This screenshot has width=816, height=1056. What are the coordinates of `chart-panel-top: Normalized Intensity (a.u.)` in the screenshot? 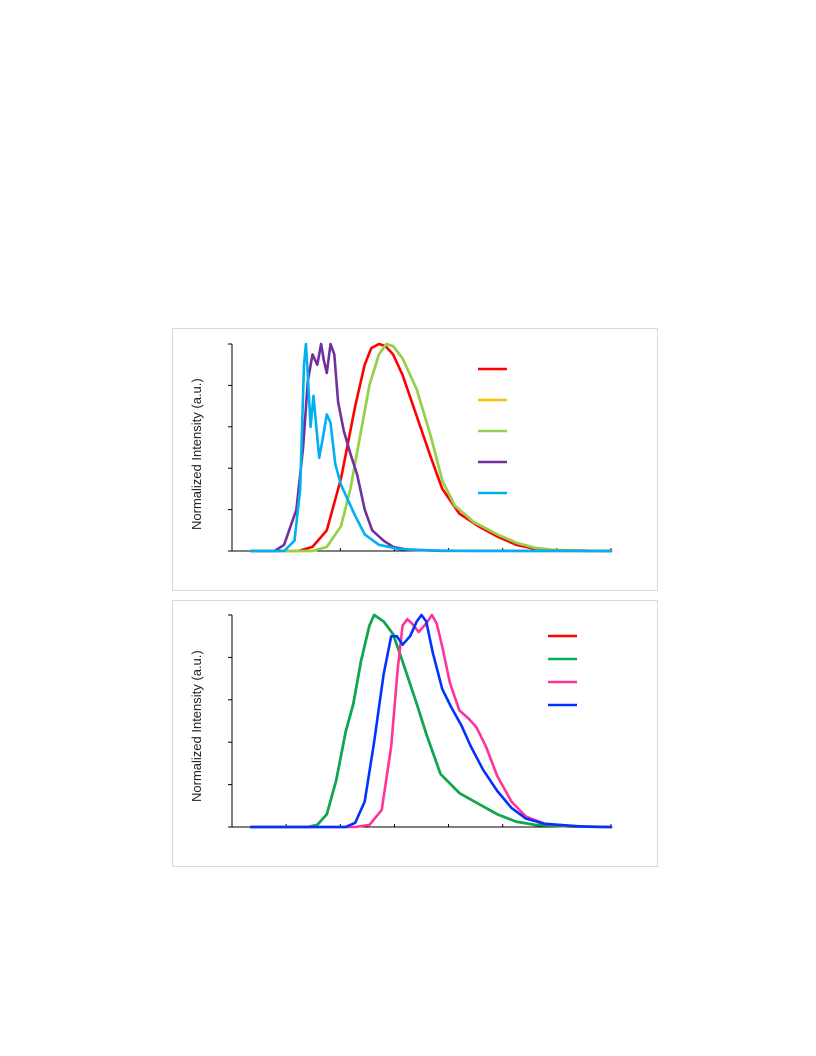 It's located at (415, 459).